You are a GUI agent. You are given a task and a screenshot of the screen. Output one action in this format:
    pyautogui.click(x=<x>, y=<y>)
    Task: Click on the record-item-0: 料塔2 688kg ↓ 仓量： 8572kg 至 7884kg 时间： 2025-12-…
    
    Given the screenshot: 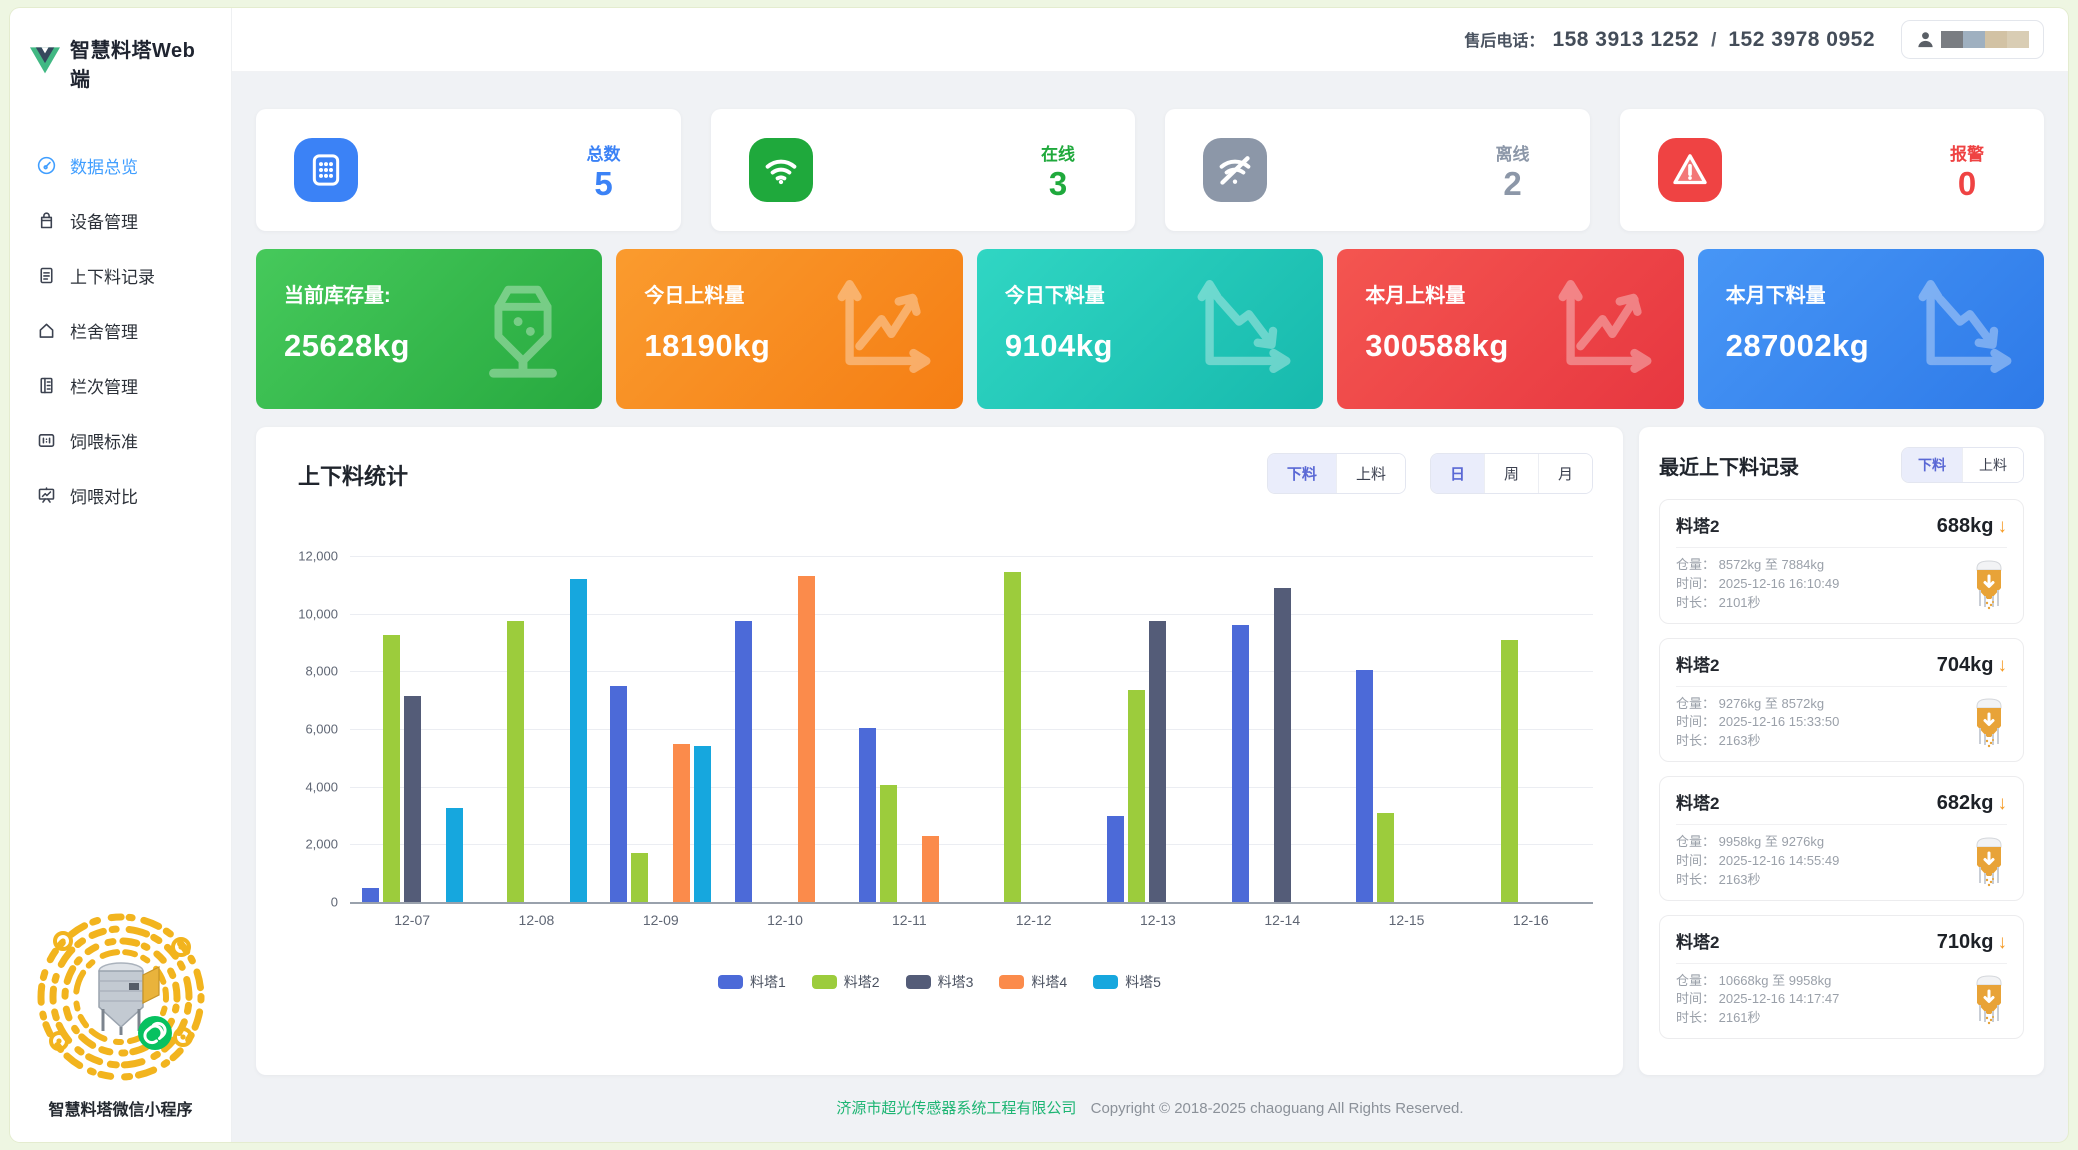 What is the action you would take?
    pyautogui.click(x=1841, y=561)
    